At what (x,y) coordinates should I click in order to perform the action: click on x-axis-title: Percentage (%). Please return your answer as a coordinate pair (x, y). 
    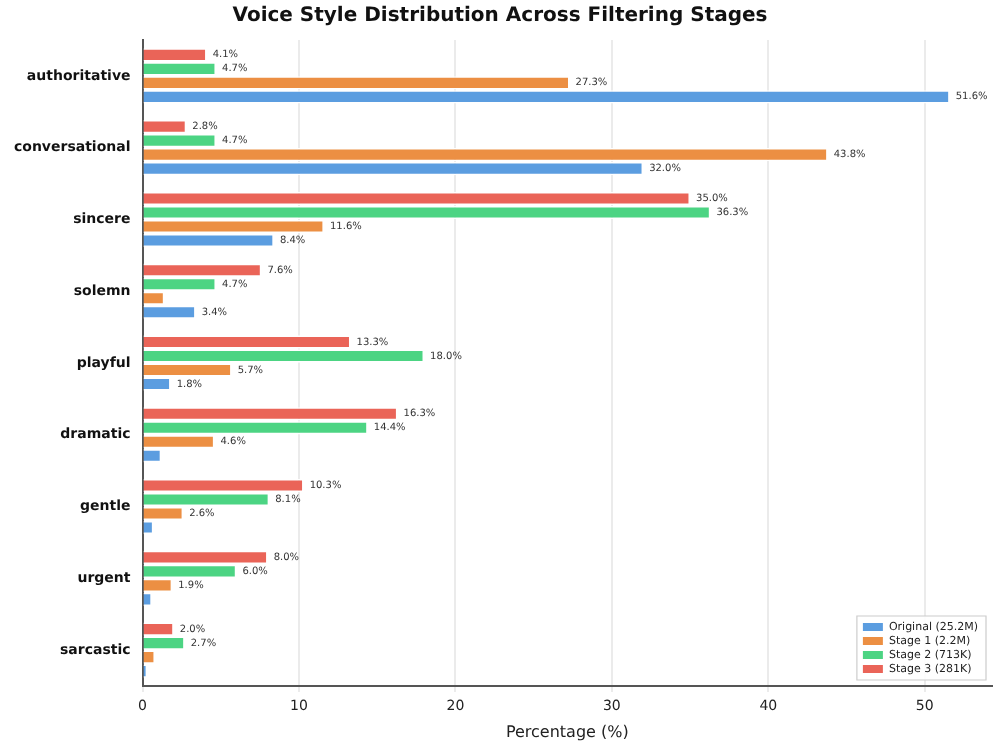
    Looking at the image, I should click on (567, 731).